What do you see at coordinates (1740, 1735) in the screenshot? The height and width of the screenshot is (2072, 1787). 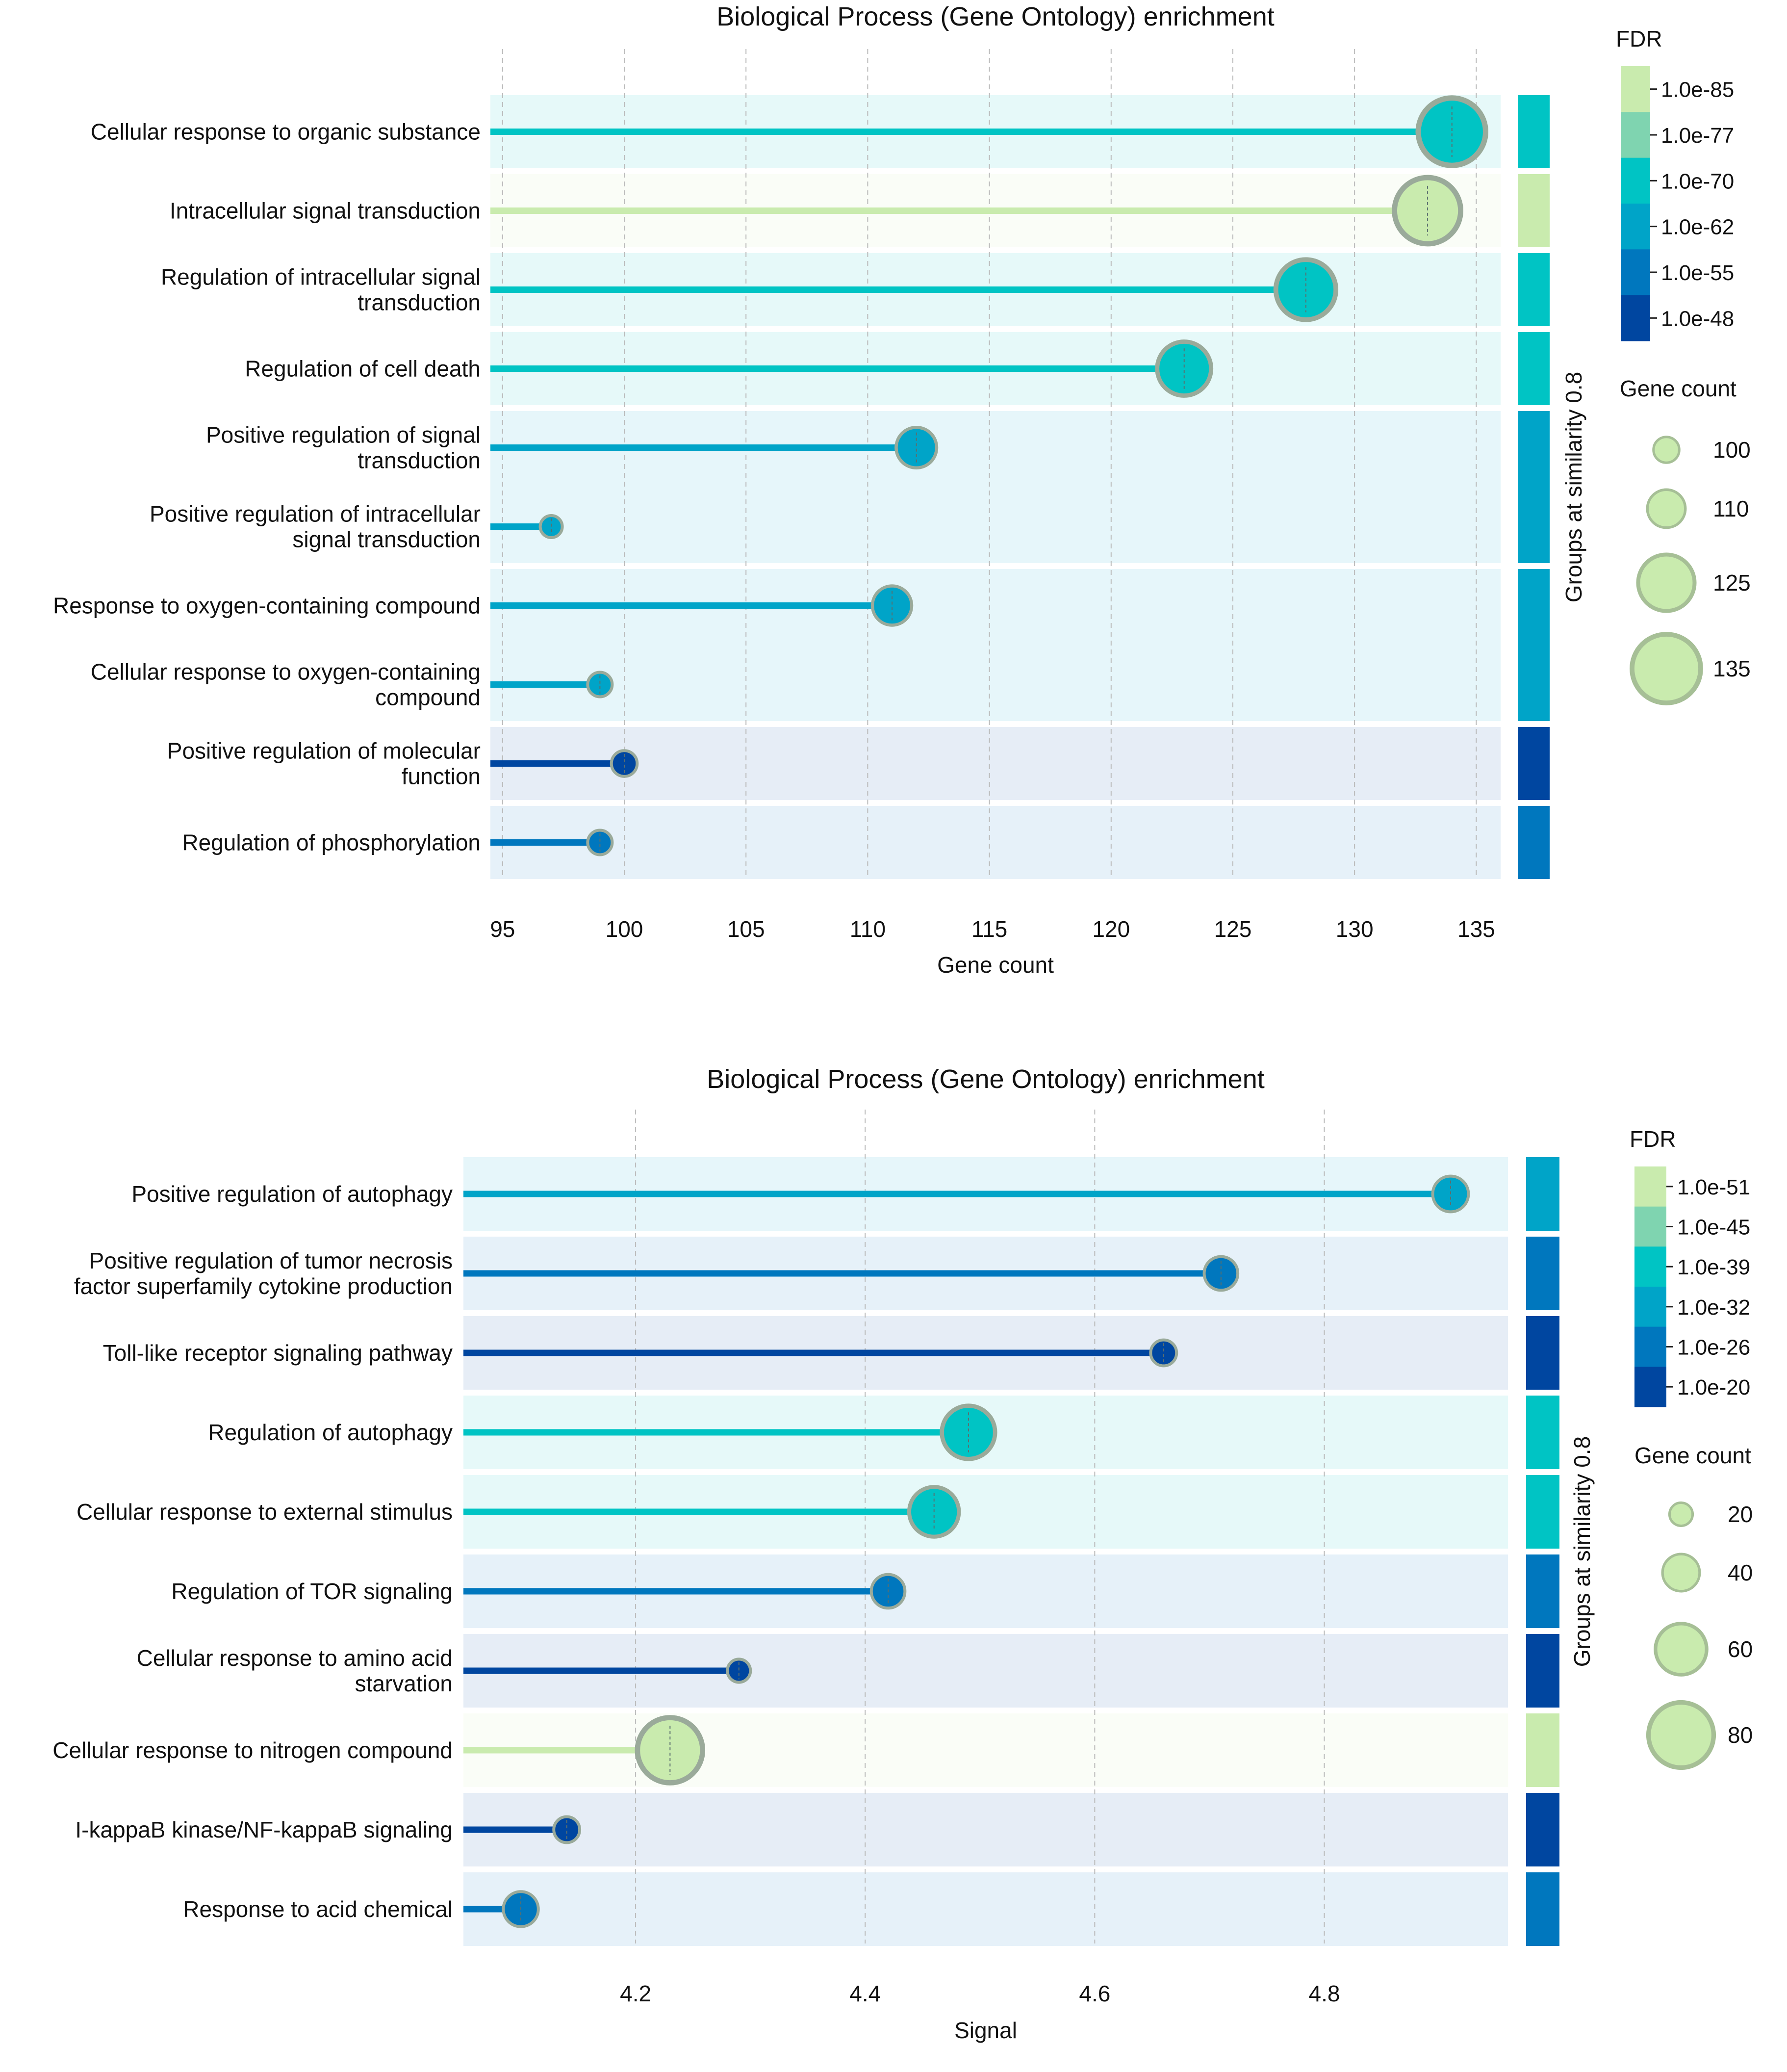 I see `size-legend-label: 80` at bounding box center [1740, 1735].